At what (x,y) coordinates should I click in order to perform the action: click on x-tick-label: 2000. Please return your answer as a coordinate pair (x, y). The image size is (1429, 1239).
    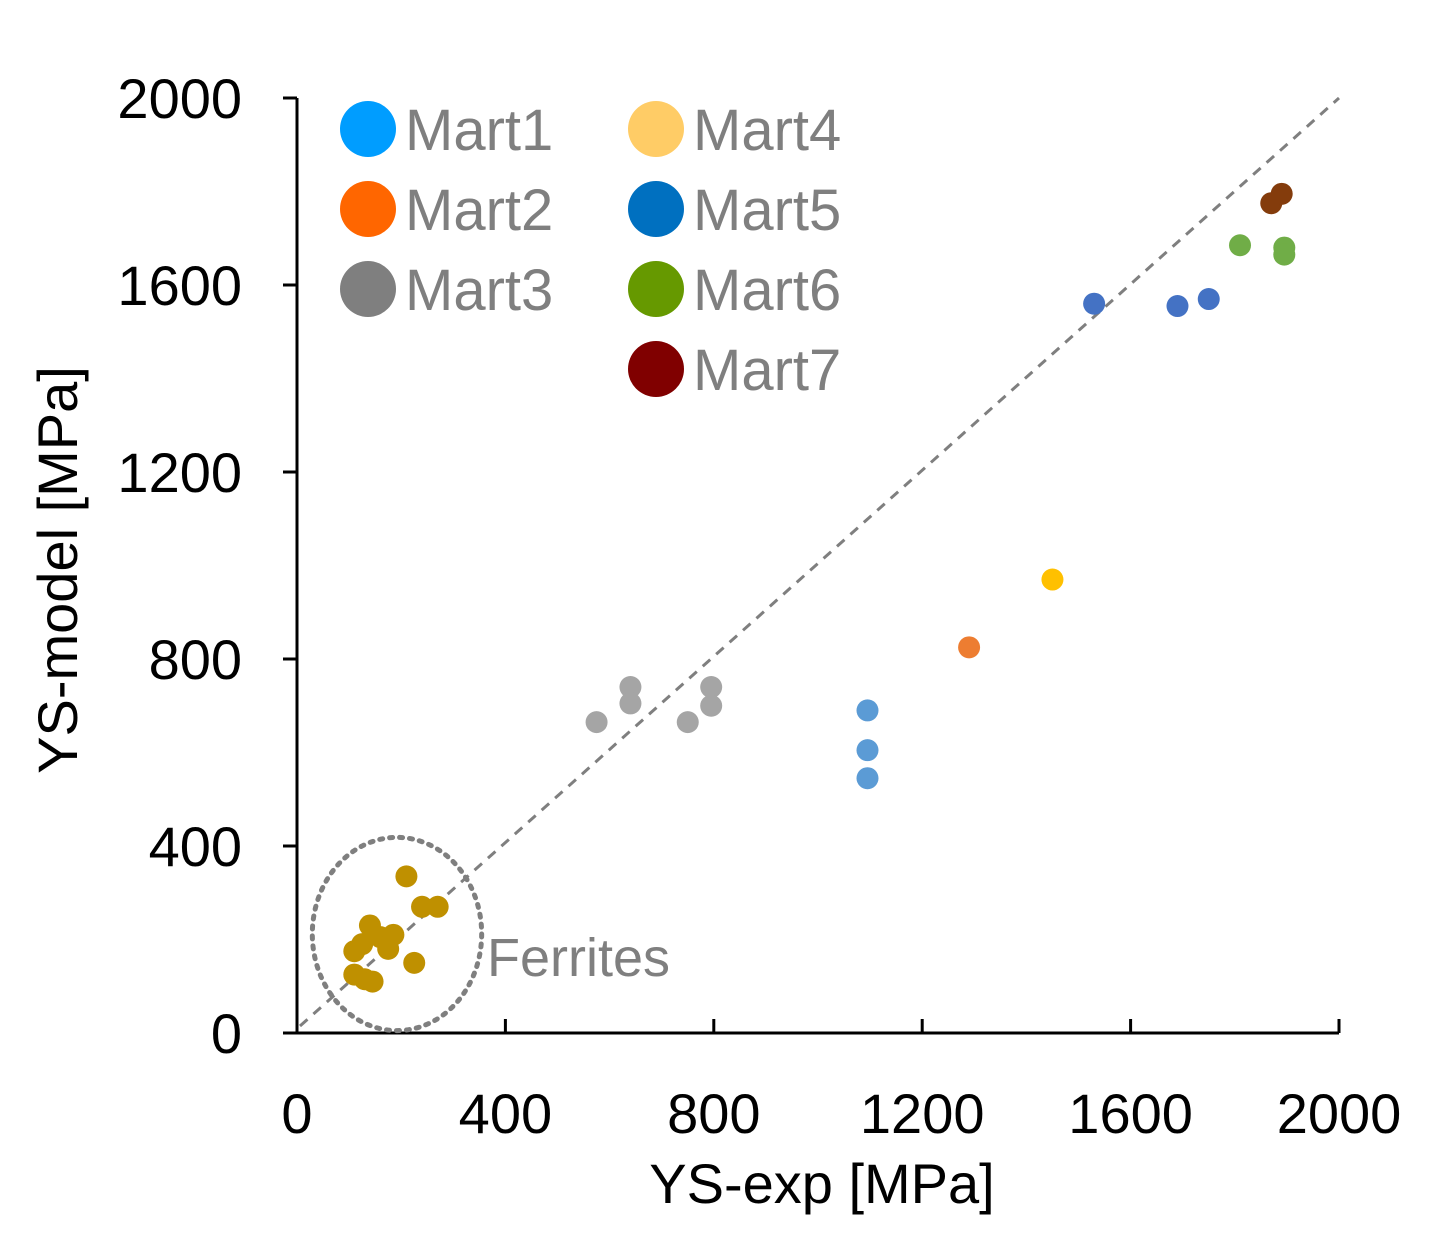
    Looking at the image, I should click on (1339, 1113).